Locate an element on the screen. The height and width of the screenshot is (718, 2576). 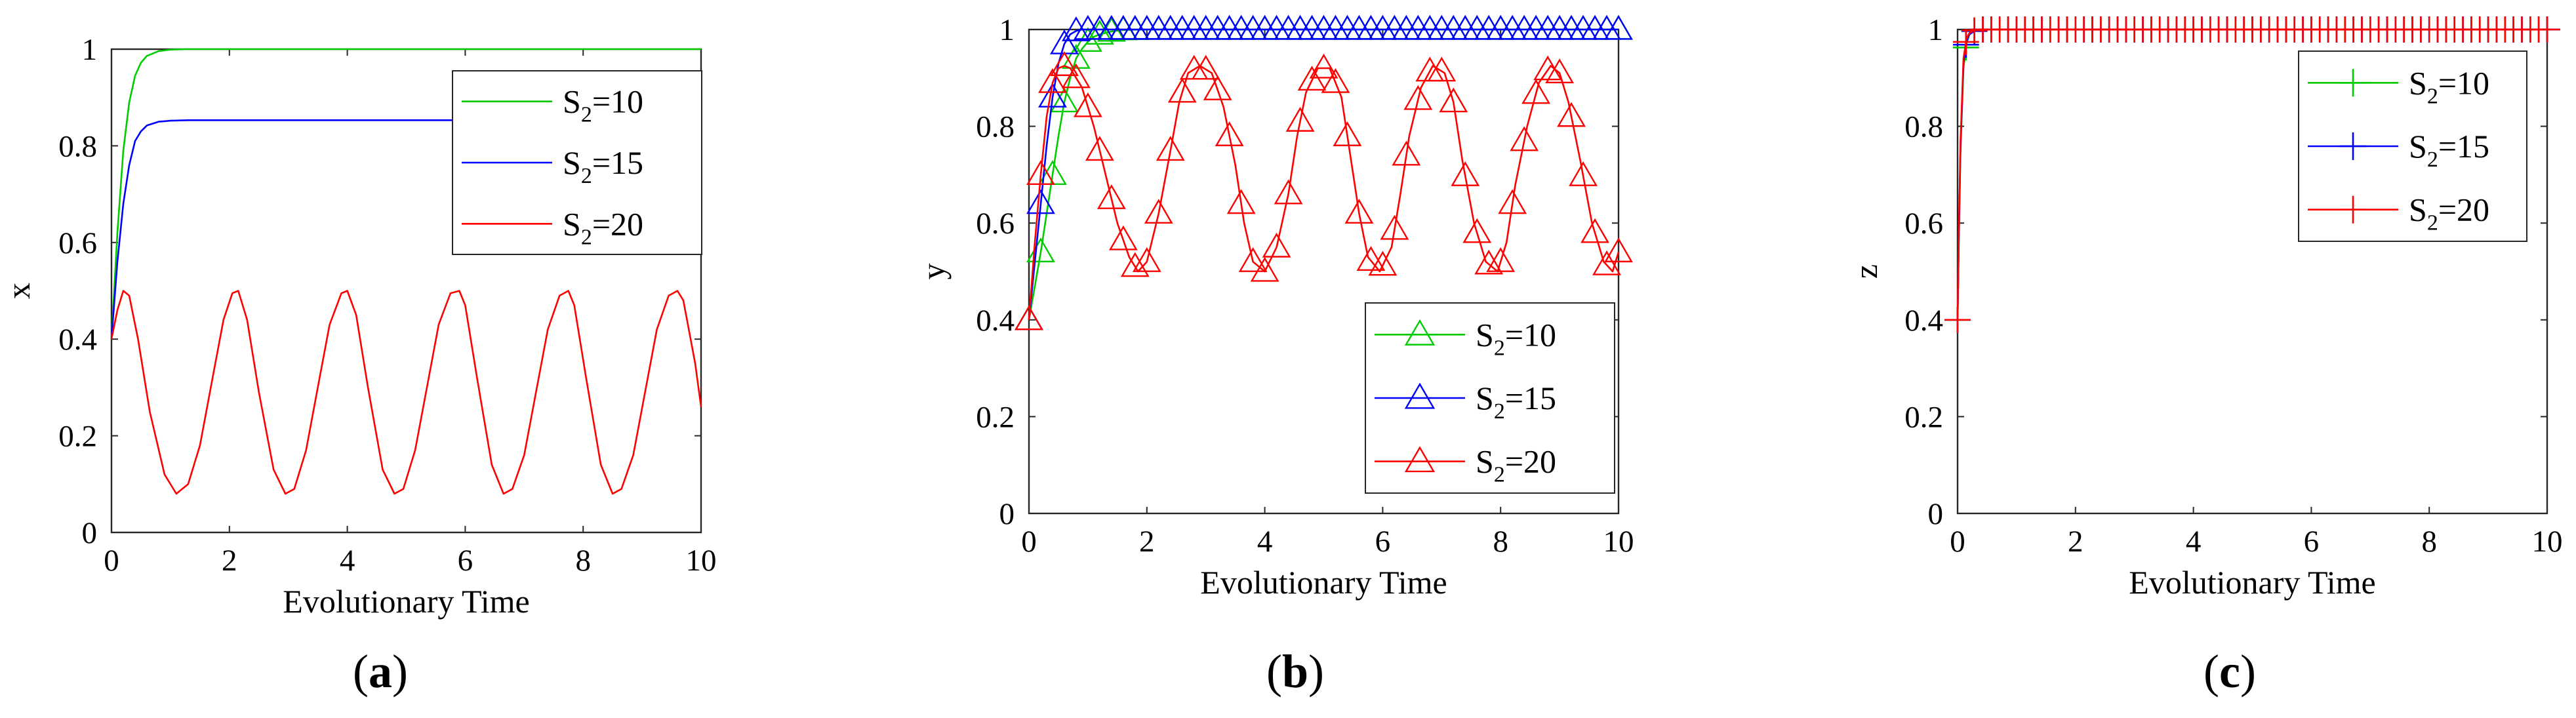
legend-label: S2=20 is located at coordinates (603, 227).